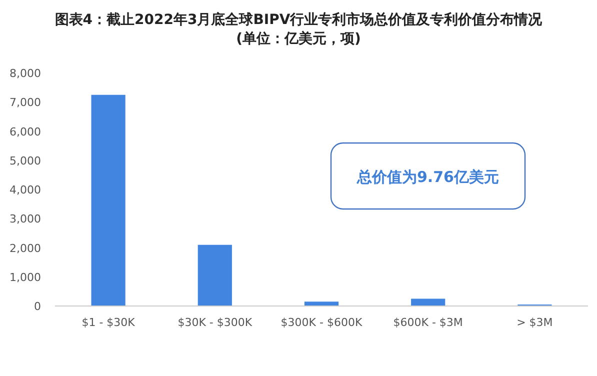 Image resolution: width=597 pixels, height=376 pixels. I want to click on chart-title: 图表4：截止2022年3月底全球BIPV行业专利市场总价值及专利价值分布情况, so click(299, 19).